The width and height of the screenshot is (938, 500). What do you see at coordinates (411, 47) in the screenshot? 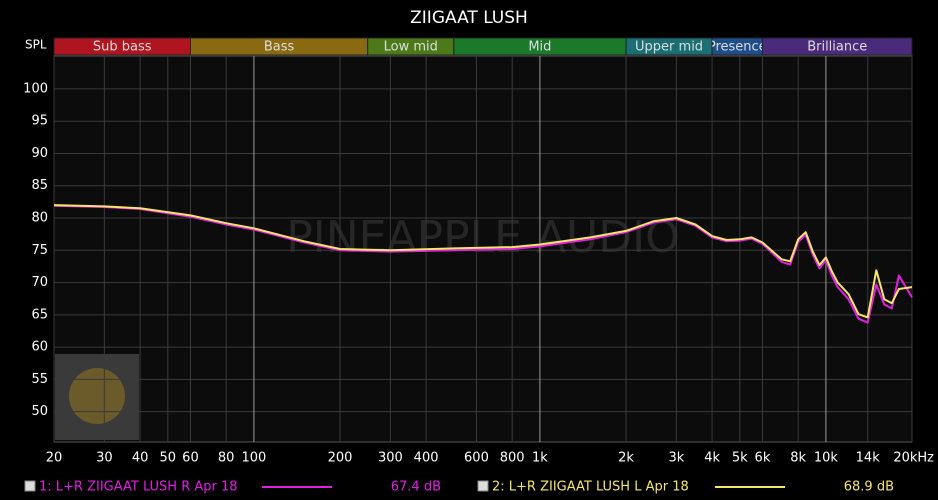
I see `band-label: Low mid` at bounding box center [411, 47].